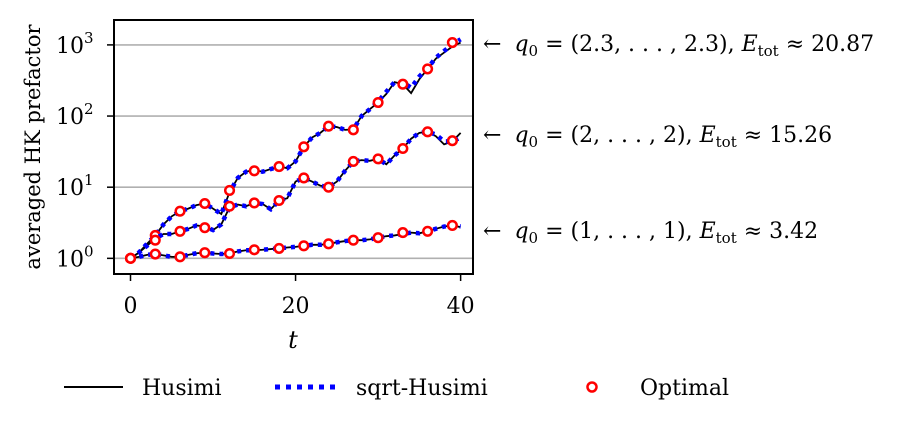  What do you see at coordinates (75, 44) in the screenshot?
I see `y-tick-label: 10³` at bounding box center [75, 44].